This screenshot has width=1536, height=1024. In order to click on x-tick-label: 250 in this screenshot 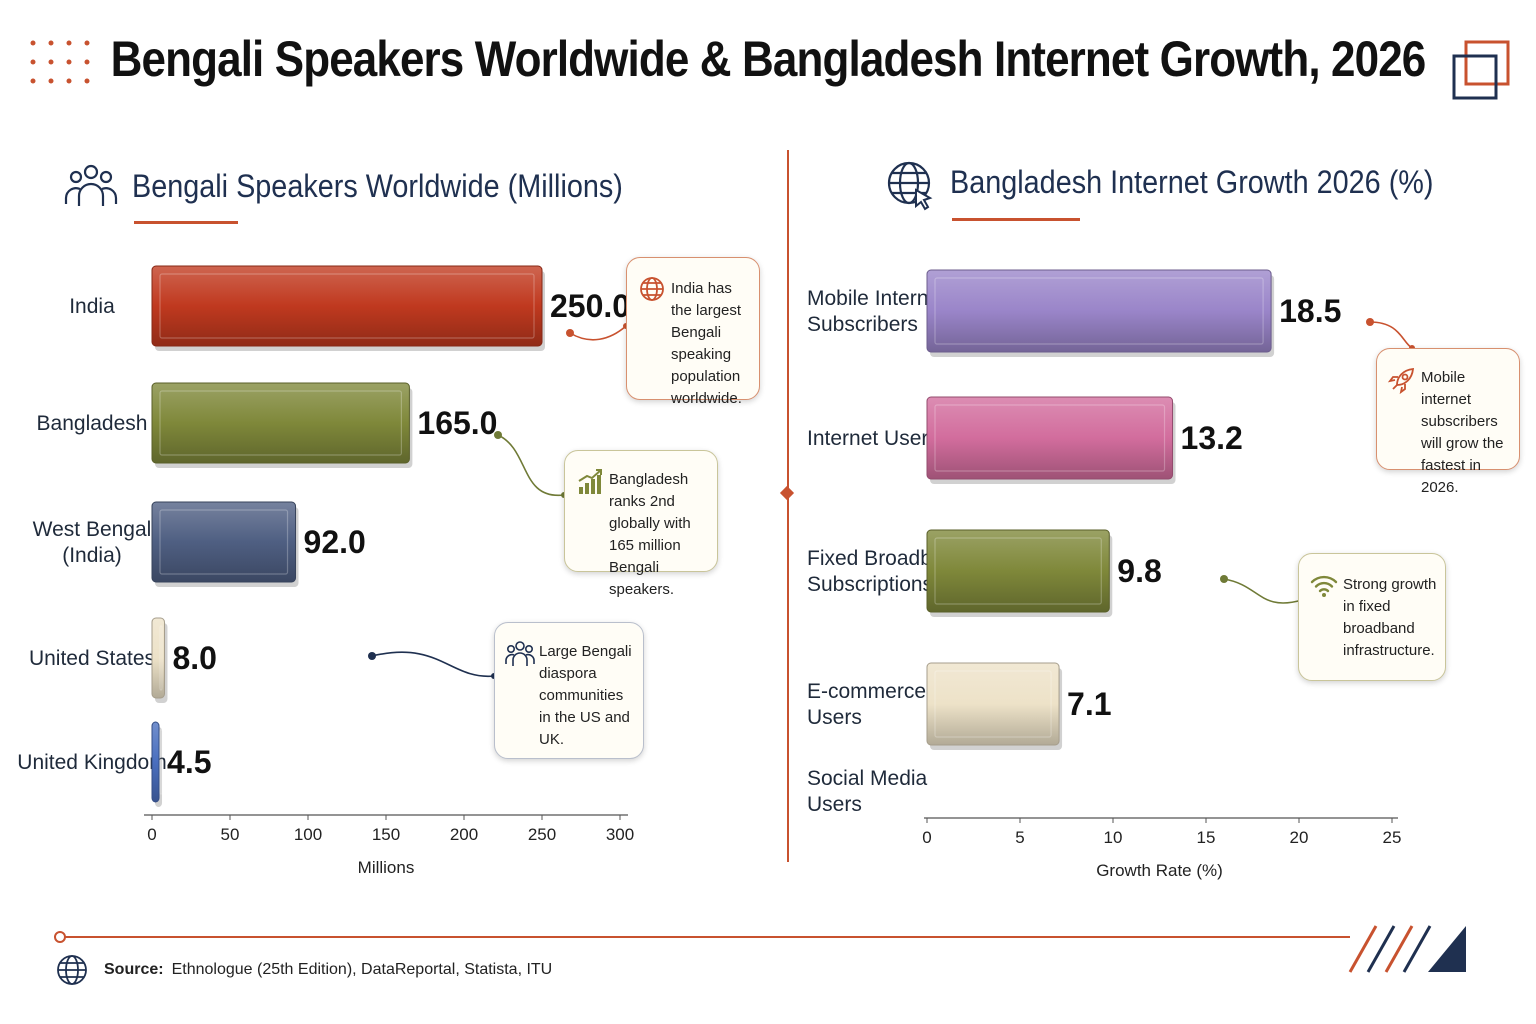, I will do `click(542, 834)`.